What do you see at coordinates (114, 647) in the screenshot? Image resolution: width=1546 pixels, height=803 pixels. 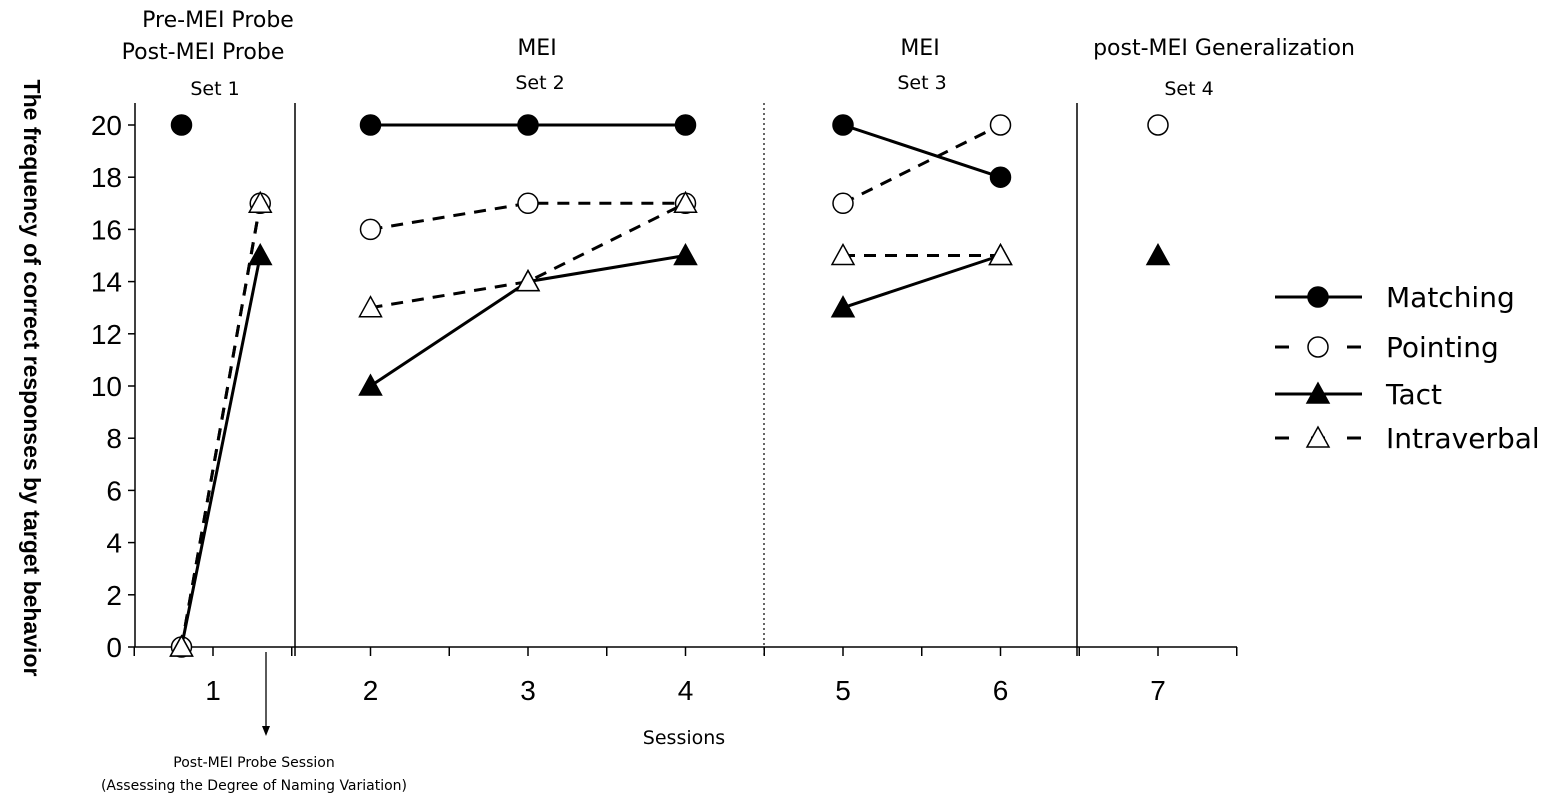 I see `y-tick-label: 0` at bounding box center [114, 647].